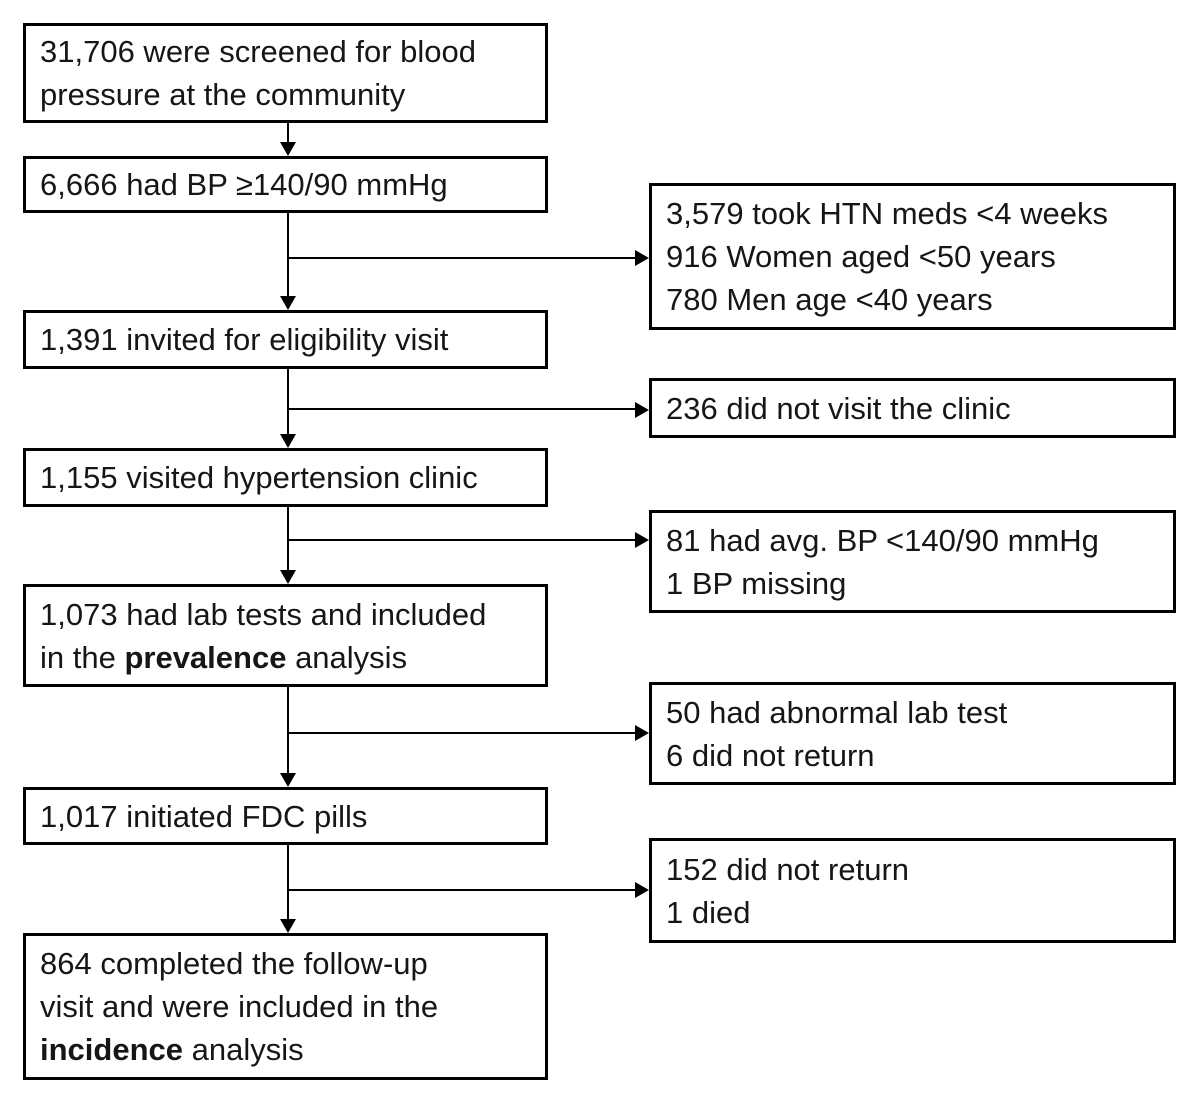  Describe the element at coordinates (258, 51) in the screenshot. I see `text-segment: 31,706 were screened for blood` at that location.